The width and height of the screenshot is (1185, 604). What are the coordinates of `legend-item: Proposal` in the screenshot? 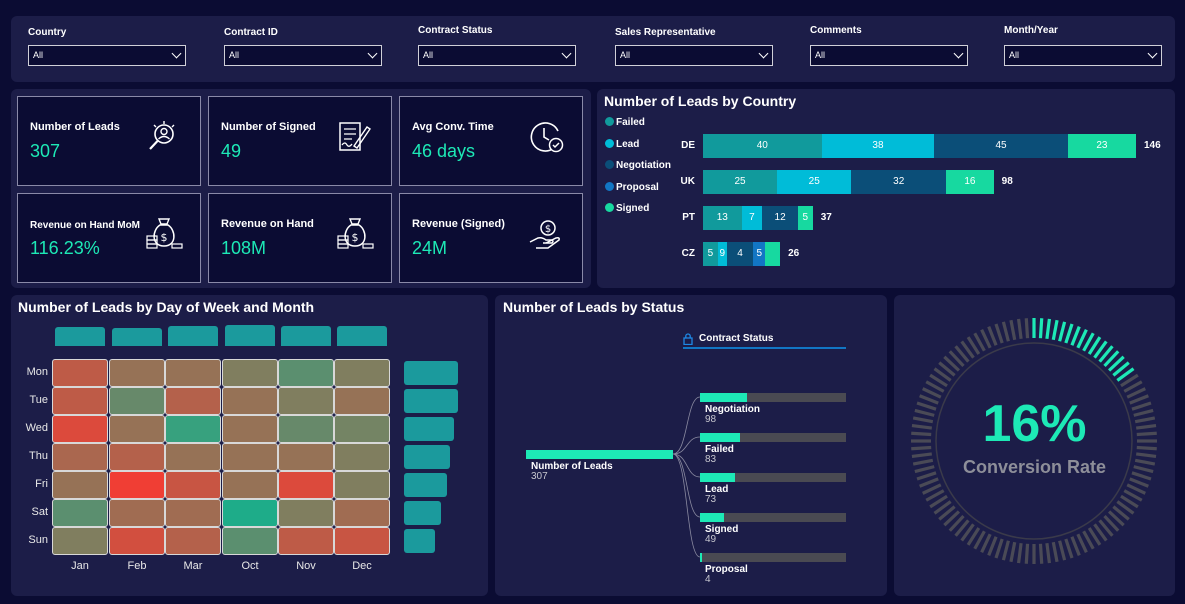 It's located at (632, 187).